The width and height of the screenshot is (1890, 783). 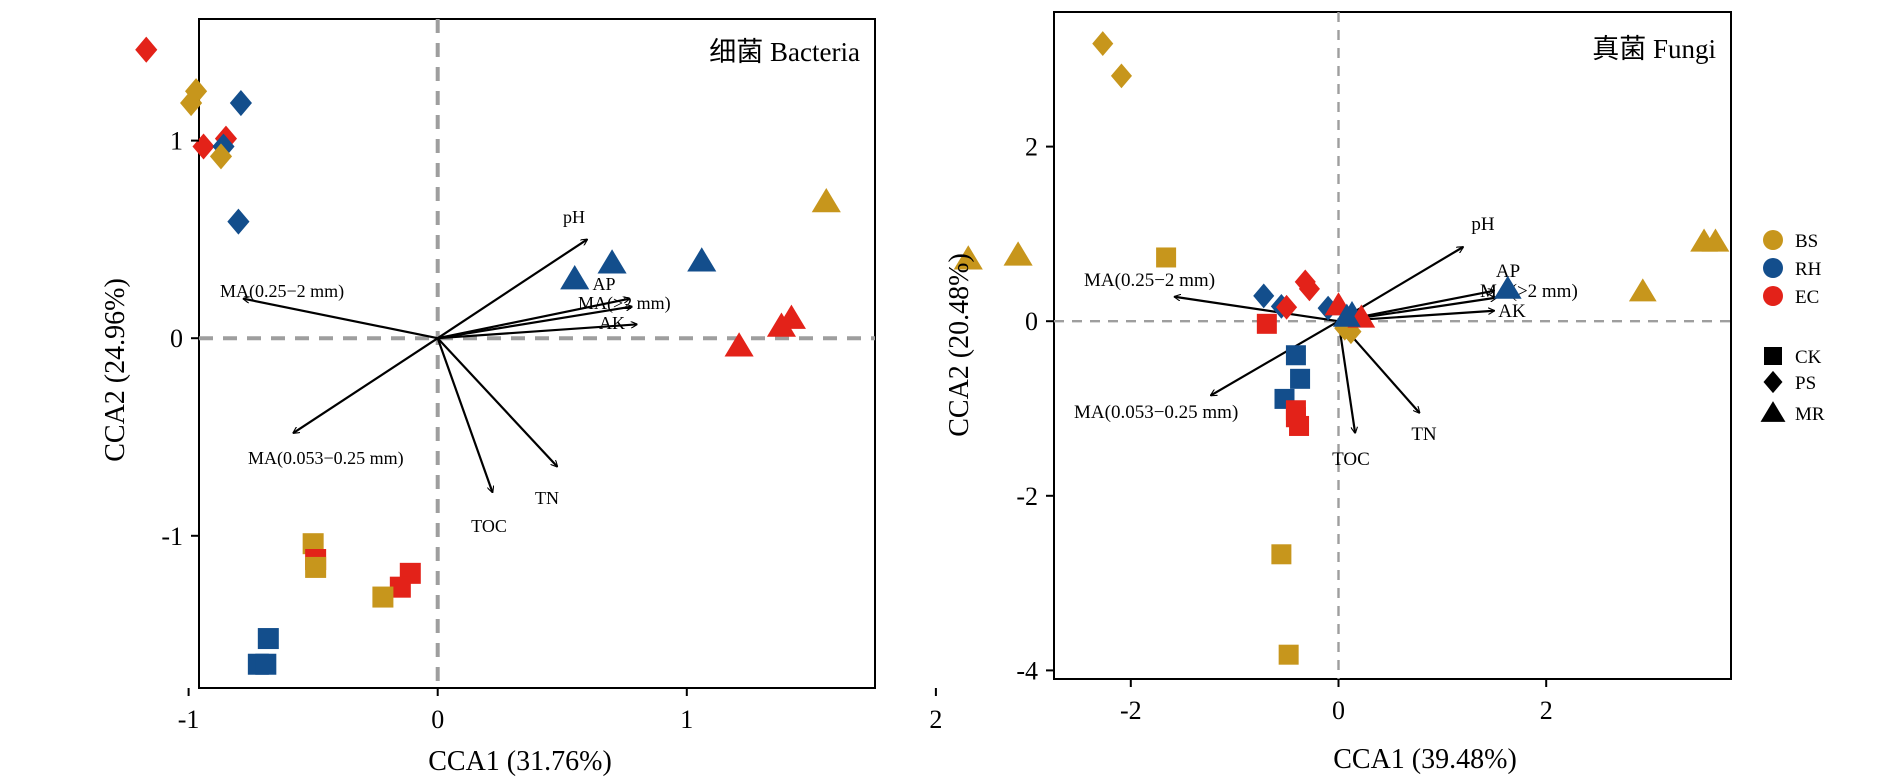 I want to click on legend-swatch-bs, so click(x=1773, y=240).